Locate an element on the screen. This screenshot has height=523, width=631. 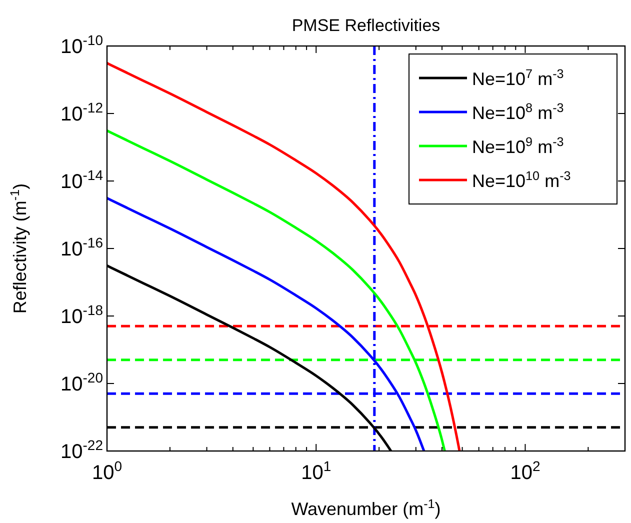
y-tick-label: 10$^{-10}$ is located at coordinates (82, 45).